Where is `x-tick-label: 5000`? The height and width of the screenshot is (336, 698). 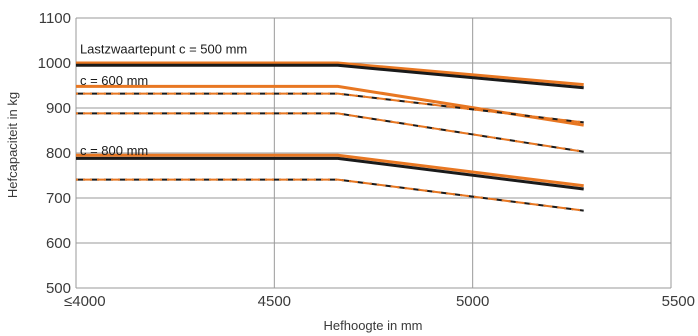
x-tick-label: 5000 is located at coordinates (472, 301).